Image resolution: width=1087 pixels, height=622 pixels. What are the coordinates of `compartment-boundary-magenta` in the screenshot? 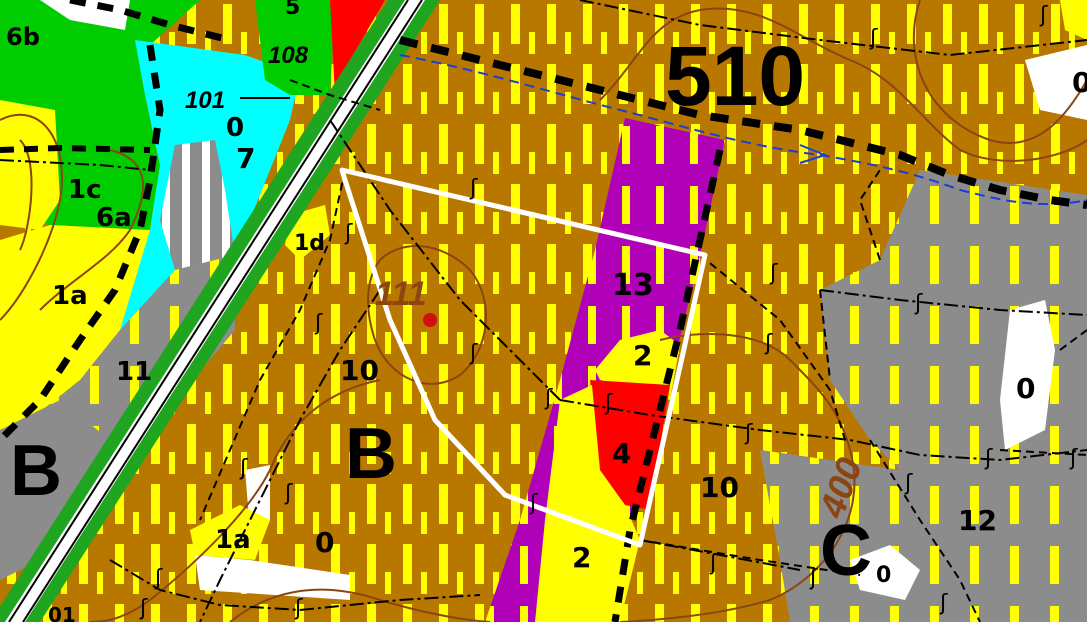 It's located at (667, 385).